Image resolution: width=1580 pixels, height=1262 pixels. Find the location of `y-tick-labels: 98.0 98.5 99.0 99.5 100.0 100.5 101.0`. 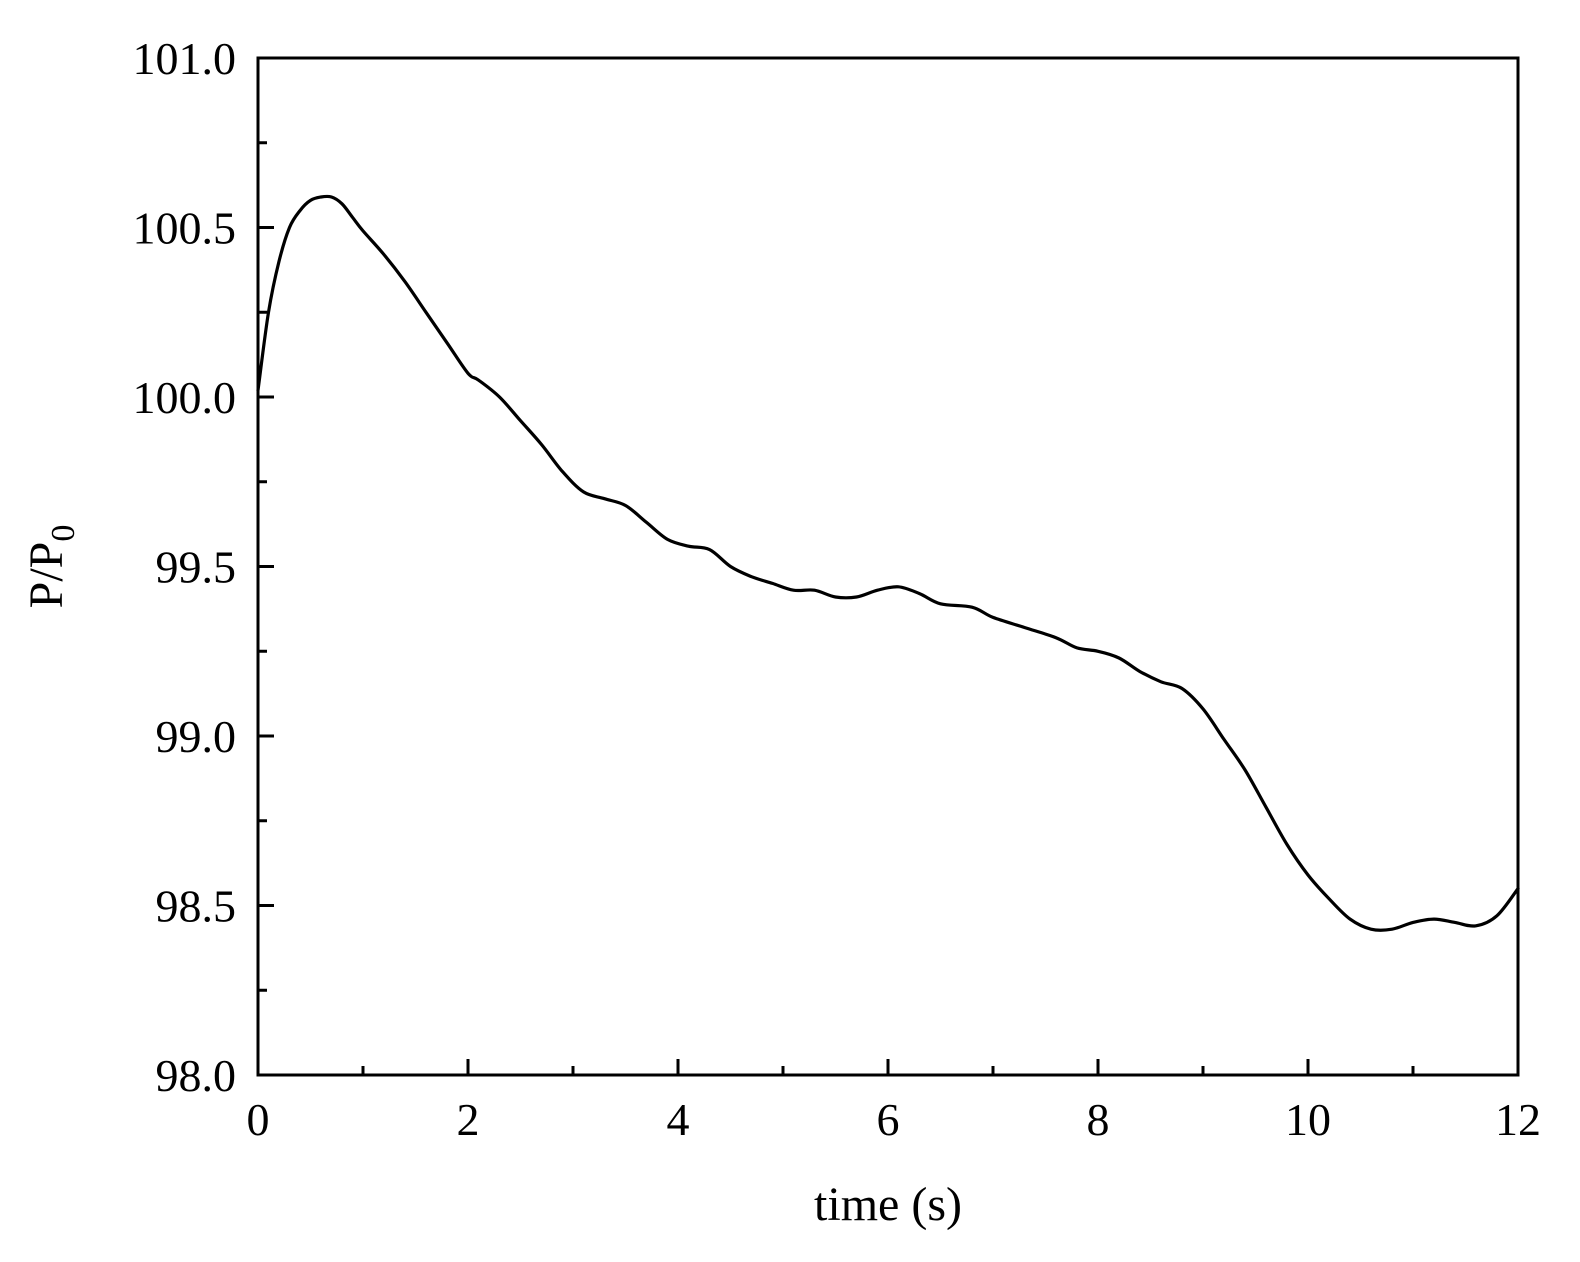

y-tick-labels: 98.0 98.5 99.0 99.5 100.0 100.5 101.0 is located at coordinates (185, 567).